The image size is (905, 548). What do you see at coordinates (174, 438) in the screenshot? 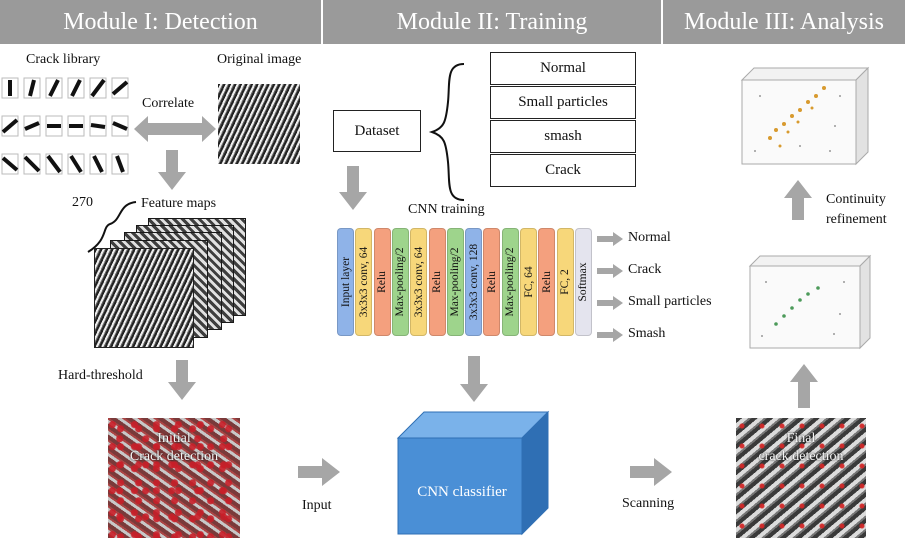
I see `initial-detection-line1: Initial` at bounding box center [174, 438].